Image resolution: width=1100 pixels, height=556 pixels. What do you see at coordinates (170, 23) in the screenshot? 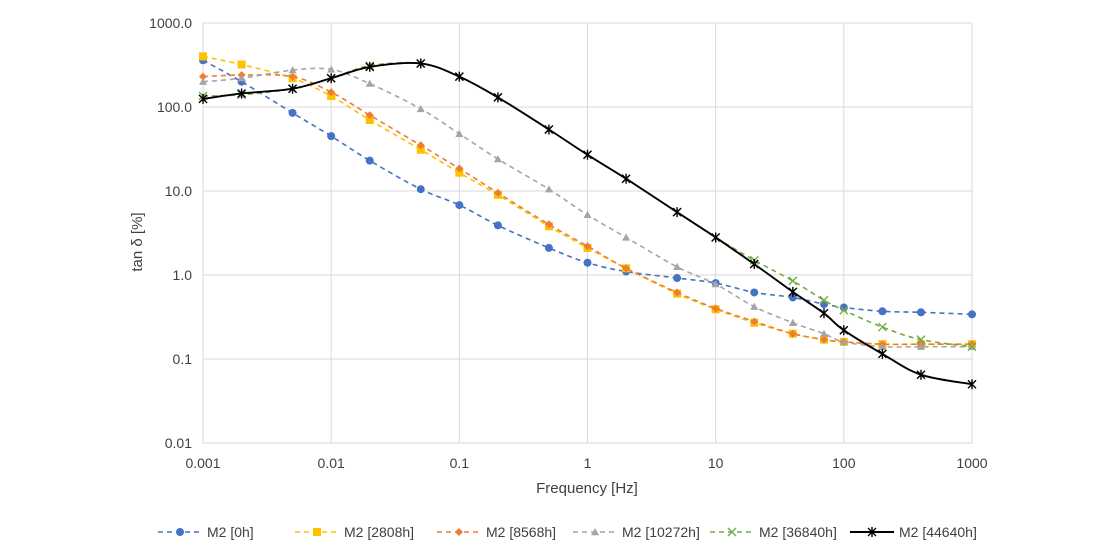
I see `y-tick-label: 1000.0` at bounding box center [170, 23].